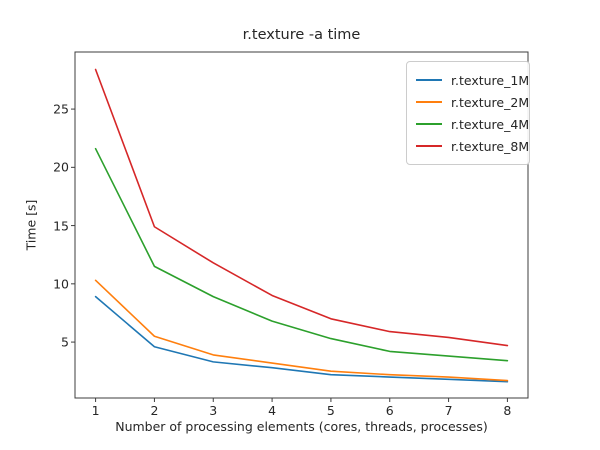  Describe the element at coordinates (301, 339) in the screenshot. I see `series-line-r.texture_1M` at that location.